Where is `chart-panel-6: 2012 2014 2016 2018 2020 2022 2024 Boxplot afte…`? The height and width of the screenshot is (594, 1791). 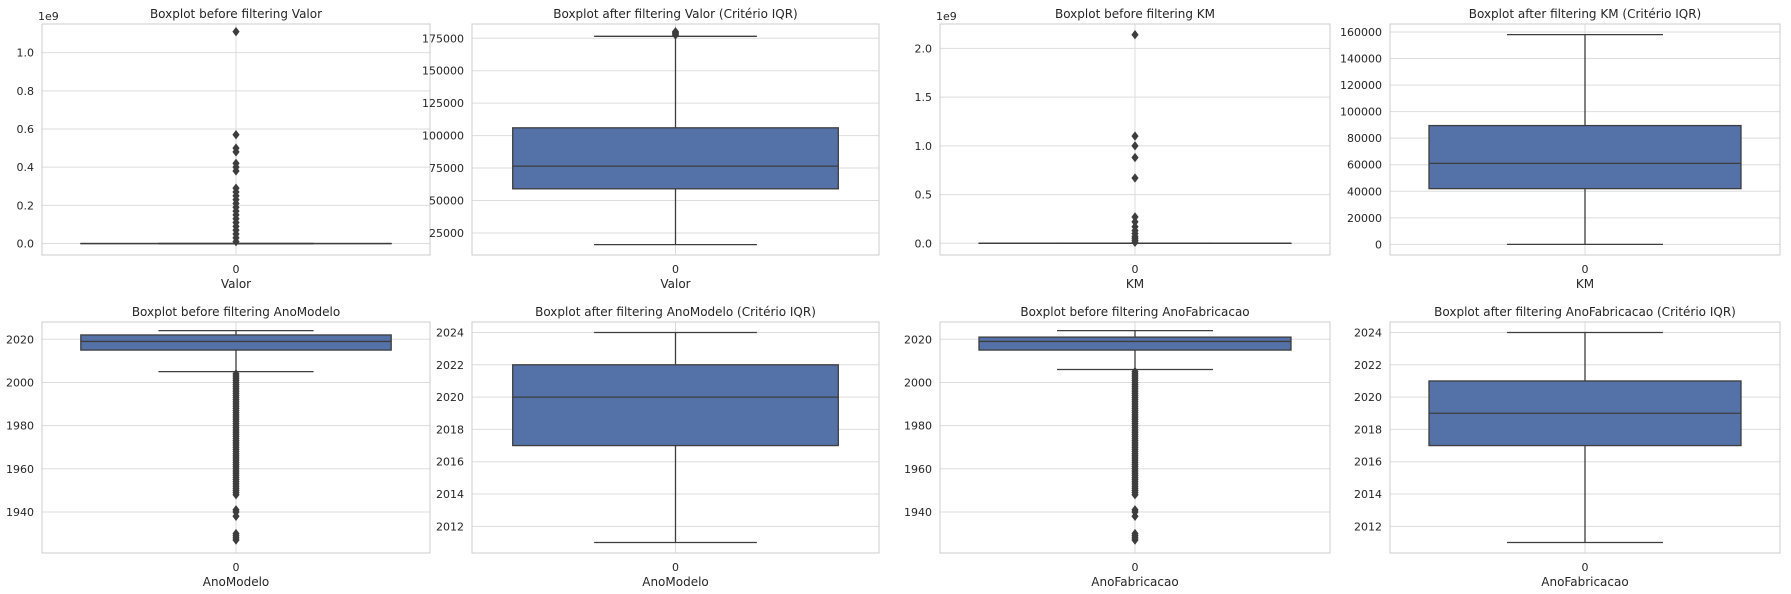 chart-panel-6: 2012 2014 2016 2018 2020 2022 2024 Boxplot afte… is located at coordinates (657, 447).